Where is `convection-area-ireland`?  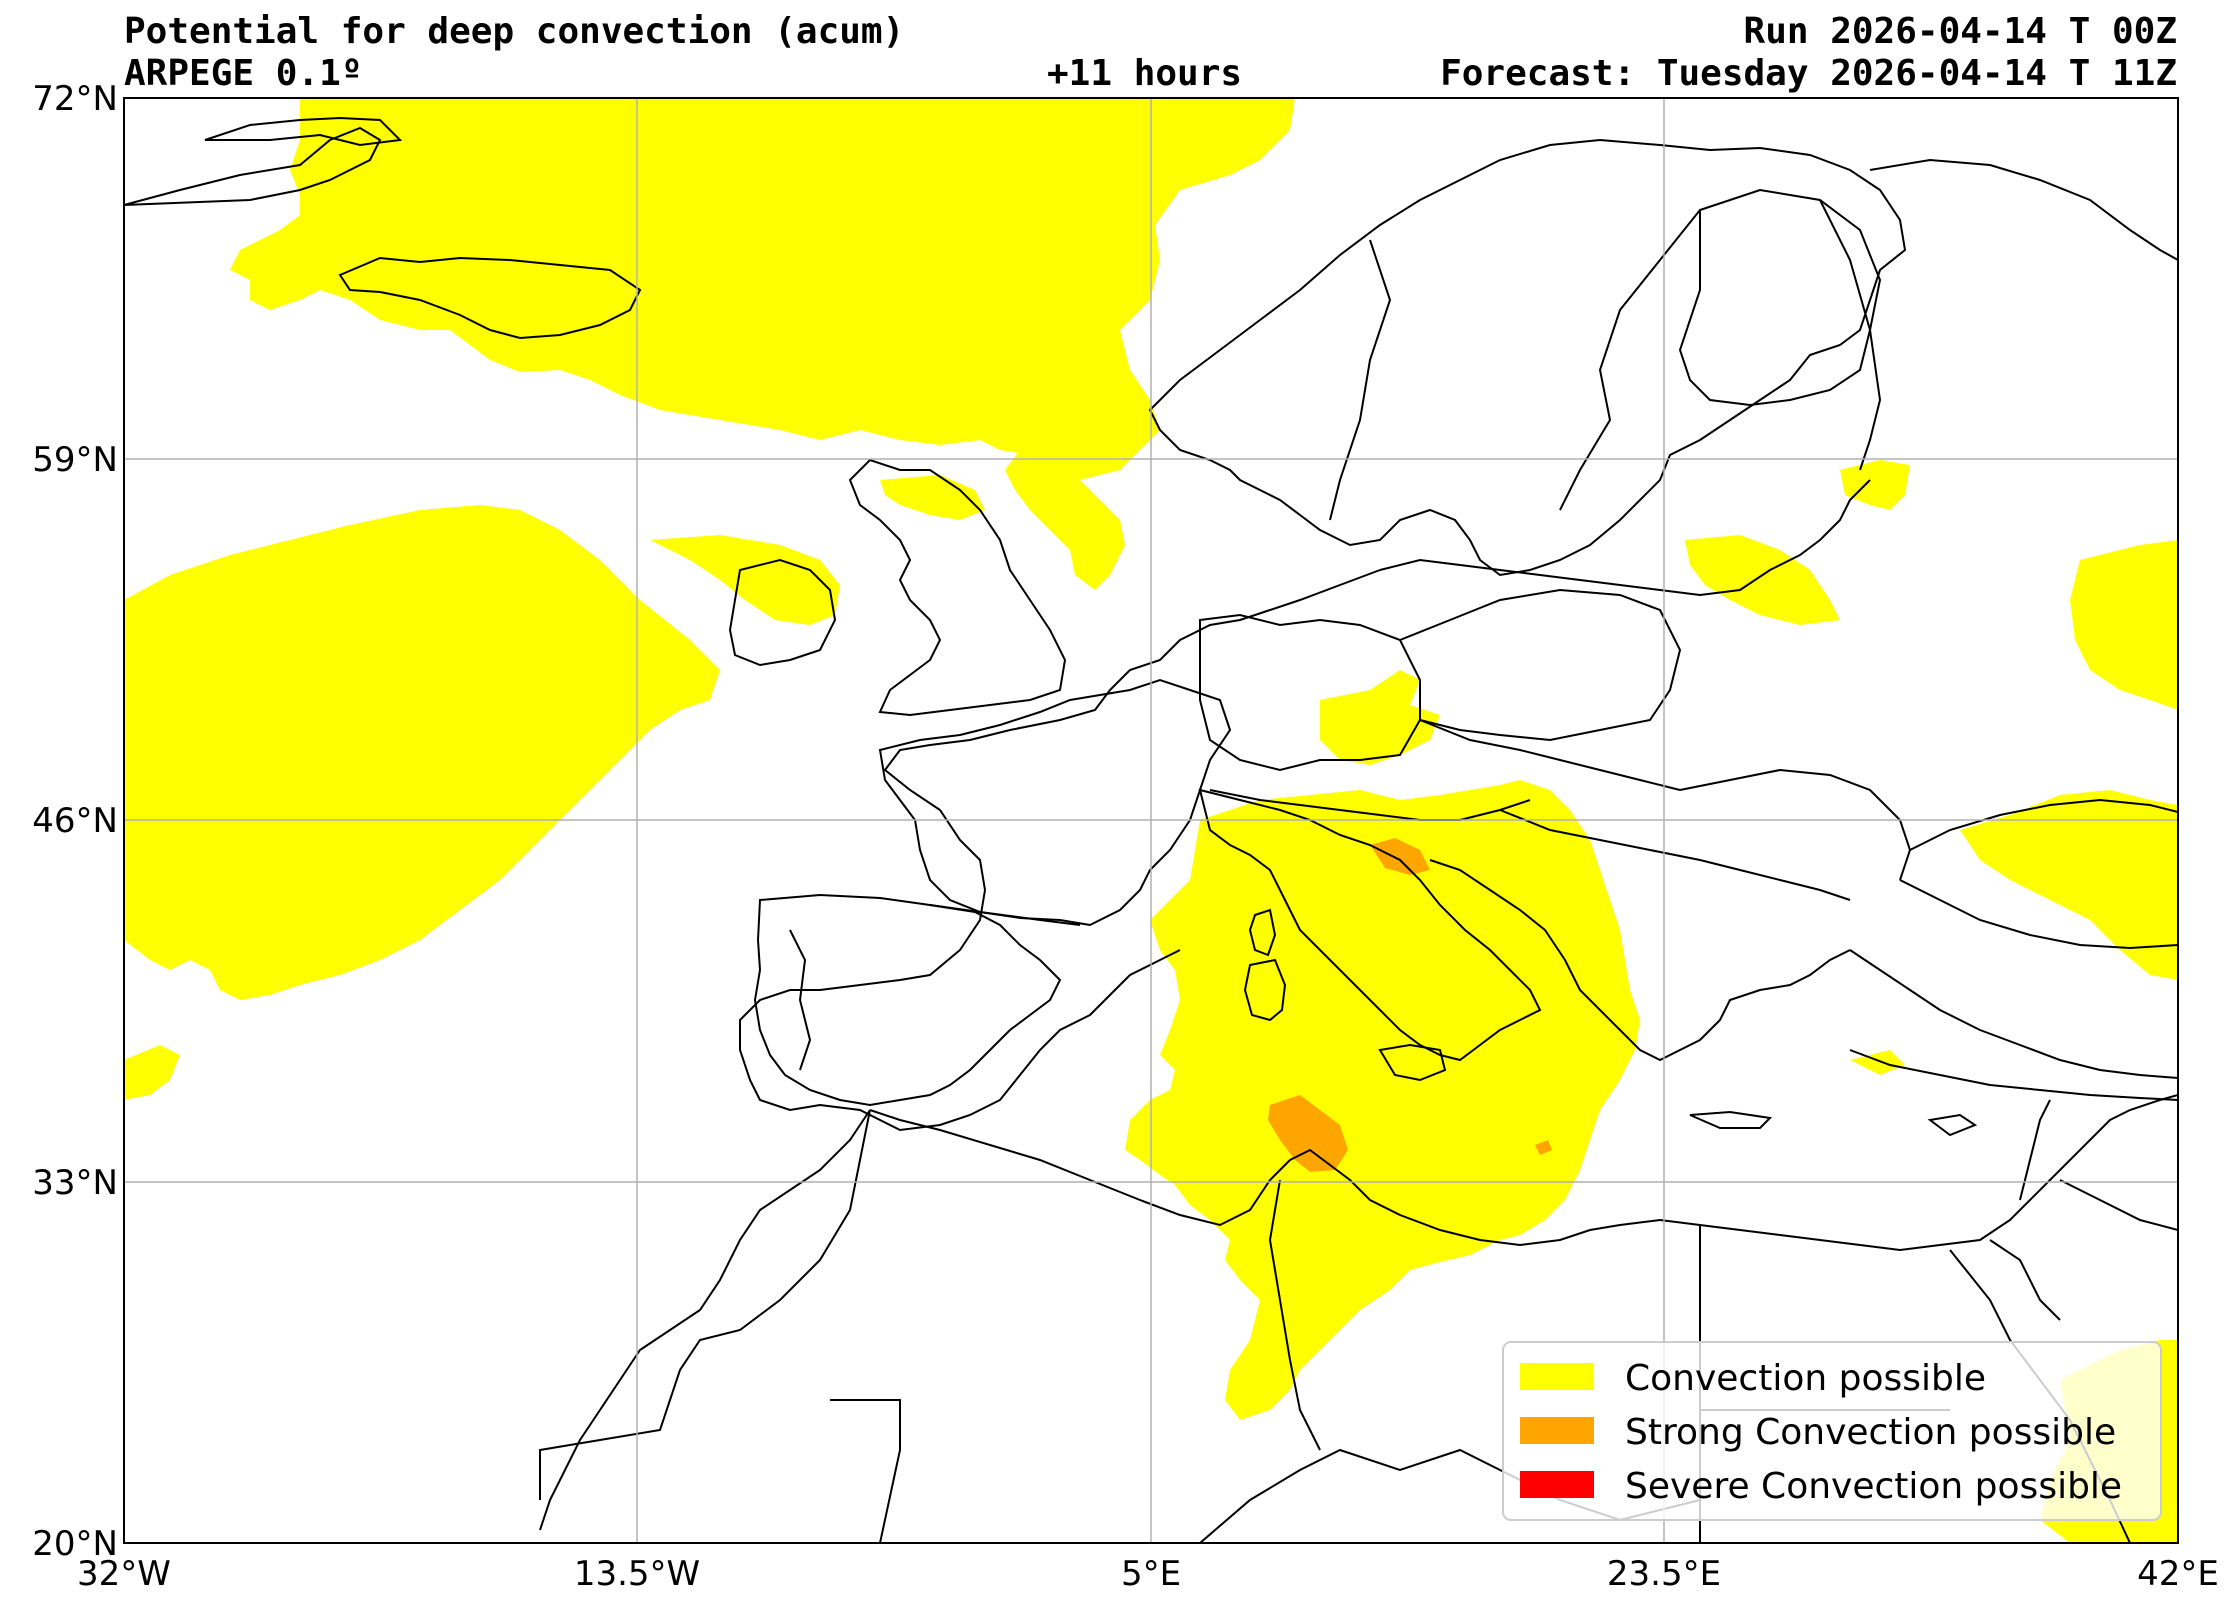
convection-area-ireland is located at coordinates (745, 580).